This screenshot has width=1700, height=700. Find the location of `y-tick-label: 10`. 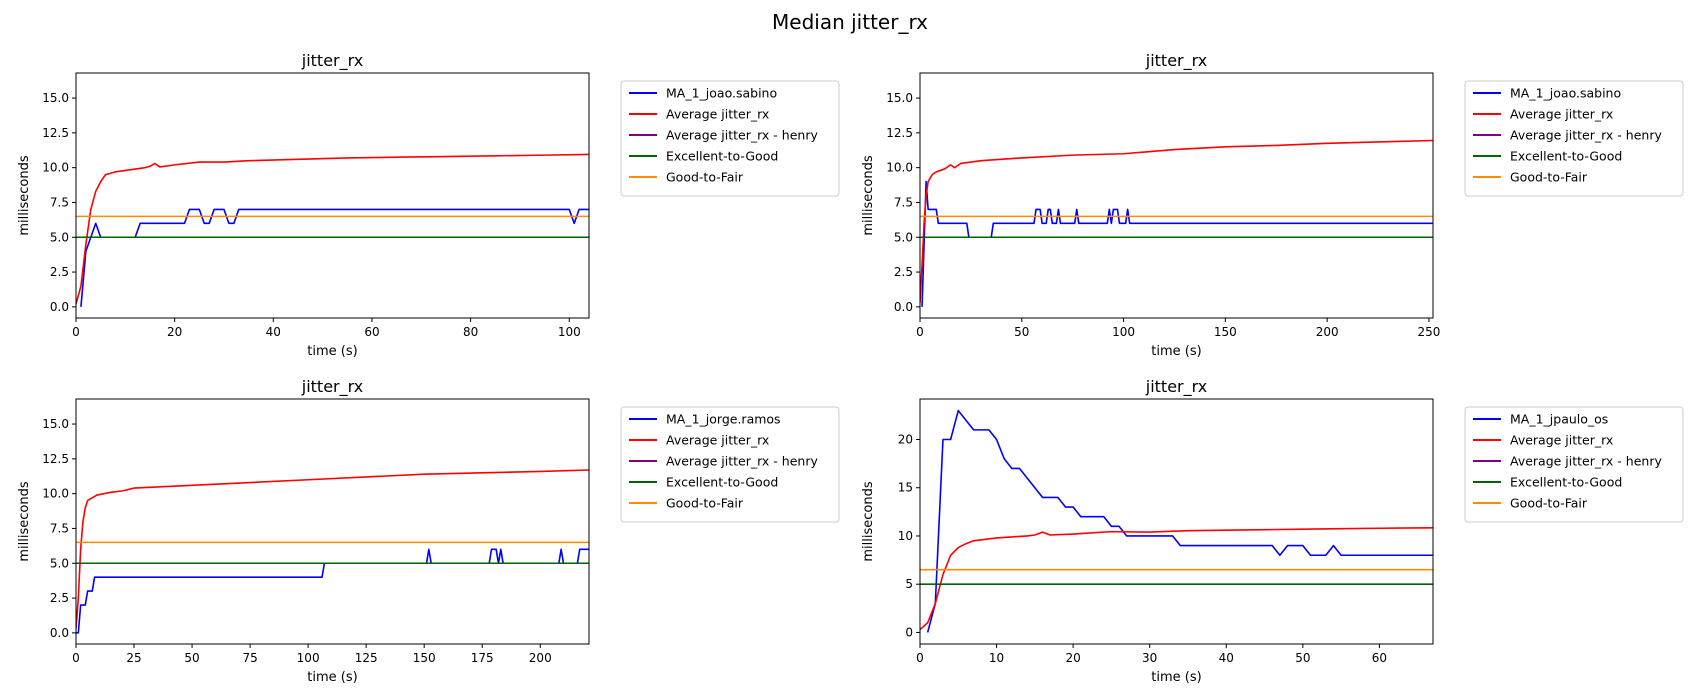

y-tick-label: 10 is located at coordinates (905, 536).